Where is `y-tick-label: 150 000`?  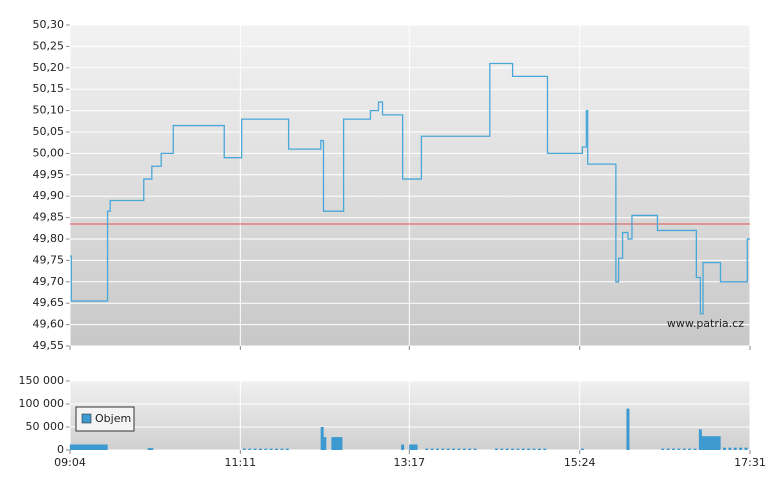 y-tick-label: 150 000 is located at coordinates (42, 380).